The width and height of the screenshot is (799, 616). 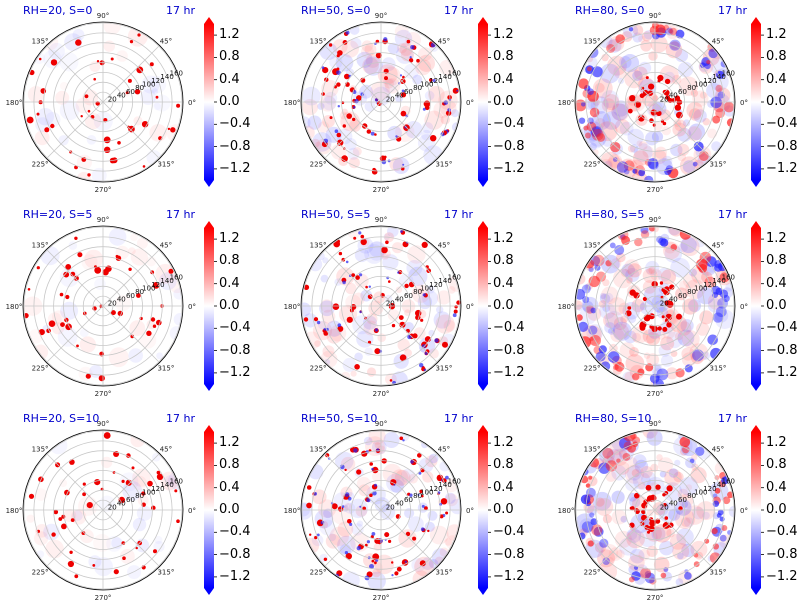 I want to click on panel-title: RH=50, S=5, so click(x=336, y=214).